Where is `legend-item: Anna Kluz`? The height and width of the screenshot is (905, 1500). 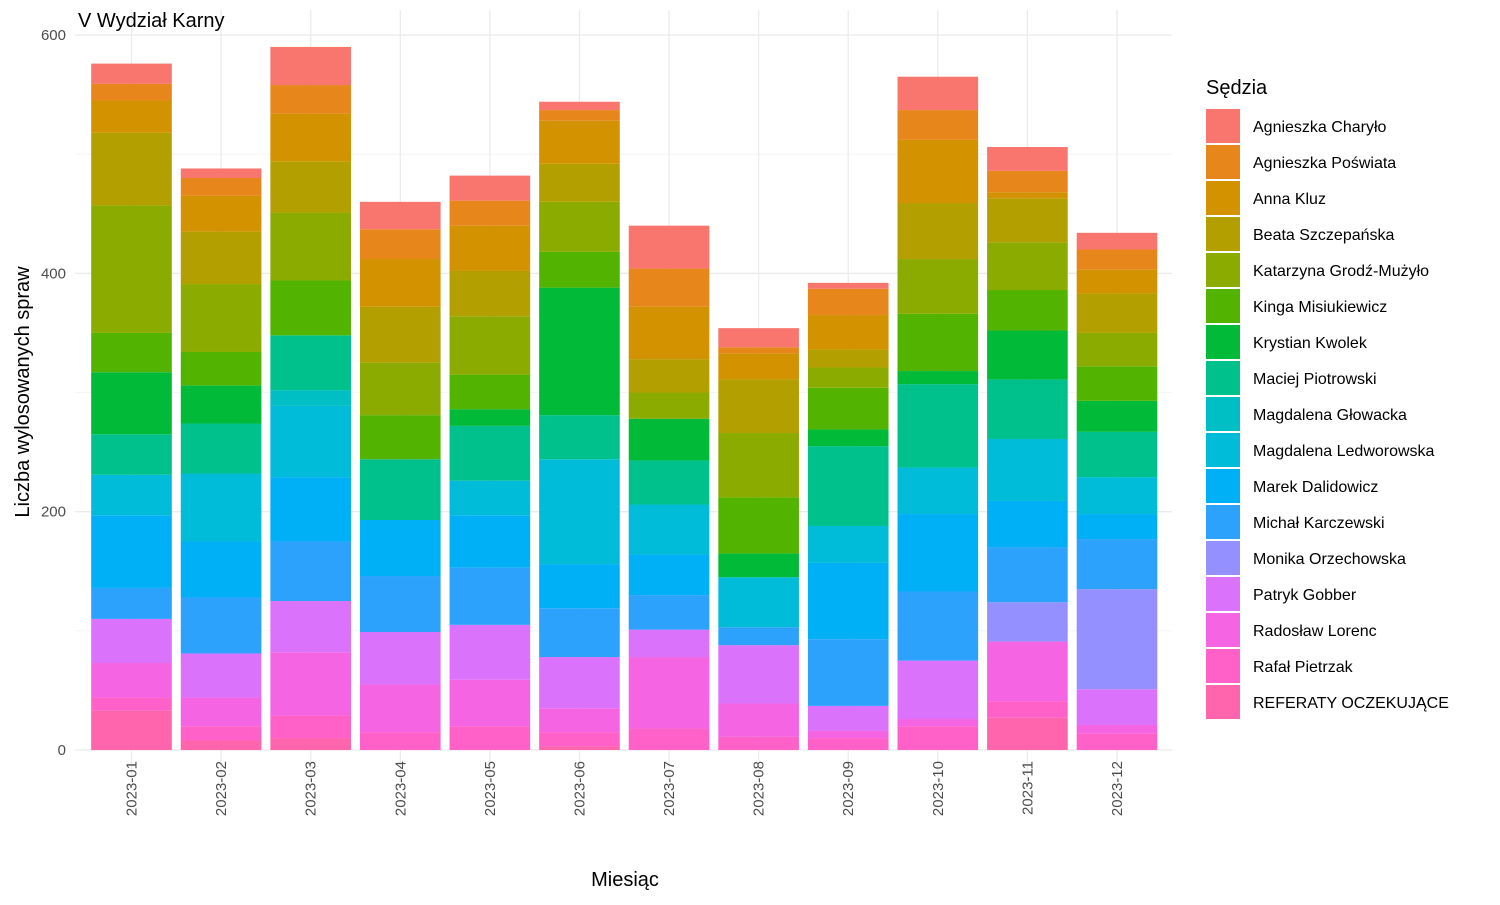
legend-item: Anna Kluz is located at coordinates (1266, 198).